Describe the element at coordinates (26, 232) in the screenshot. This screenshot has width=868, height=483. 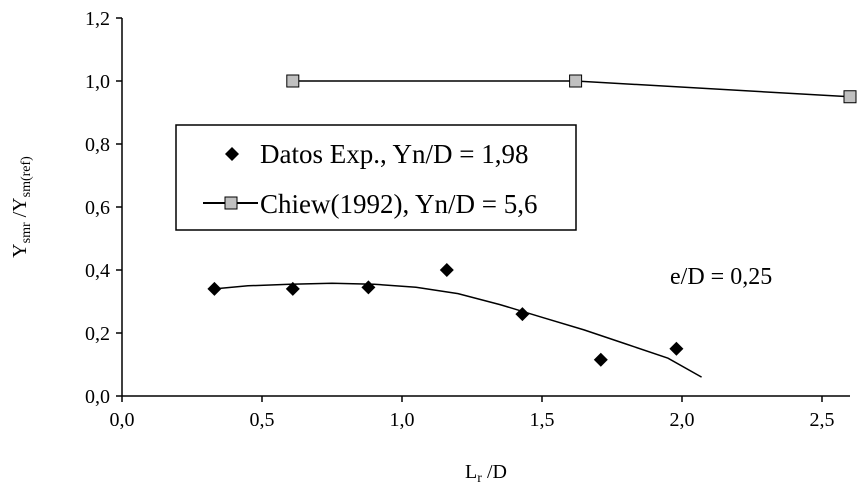
I see `y-axis-label-sub1: smr` at that location.